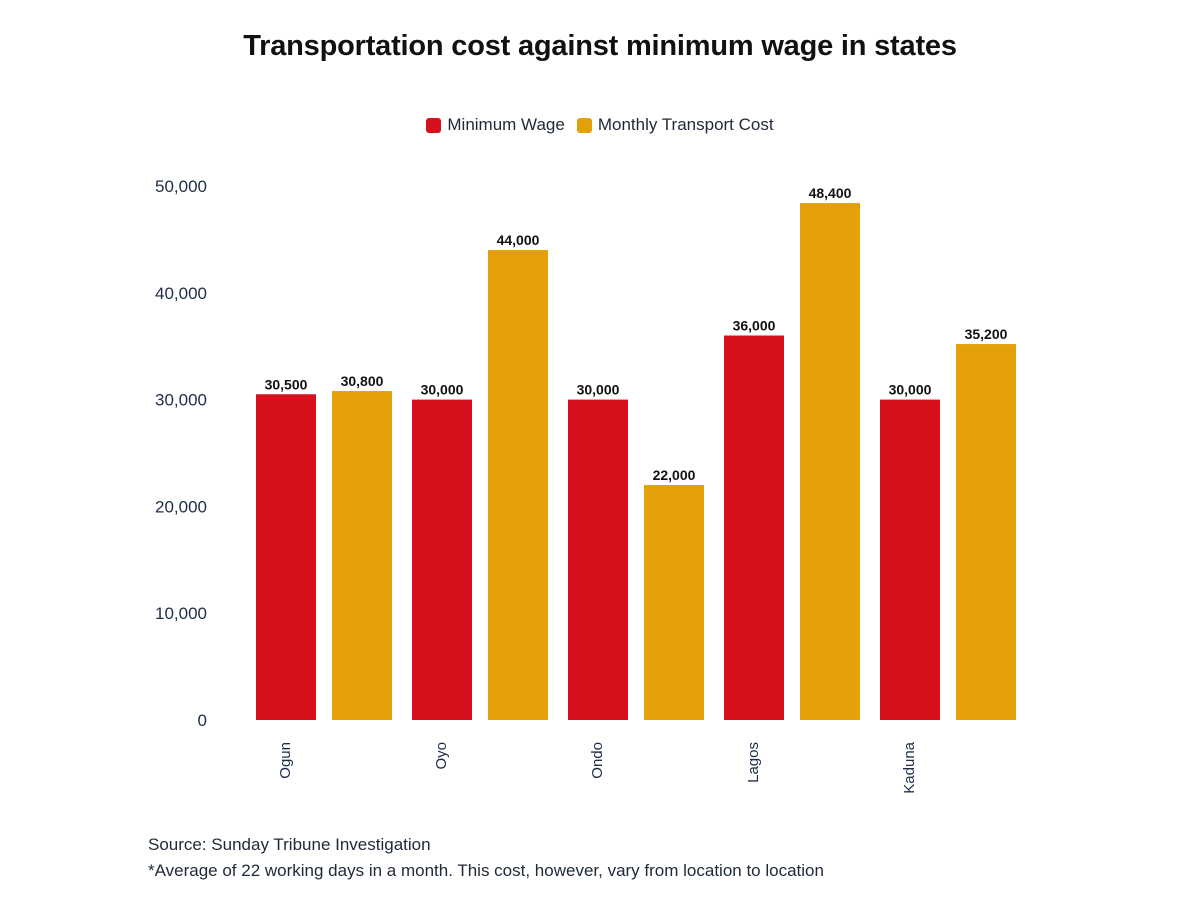 The image size is (1200, 900). I want to click on legend-swatch-minimum-wage, so click(434, 125).